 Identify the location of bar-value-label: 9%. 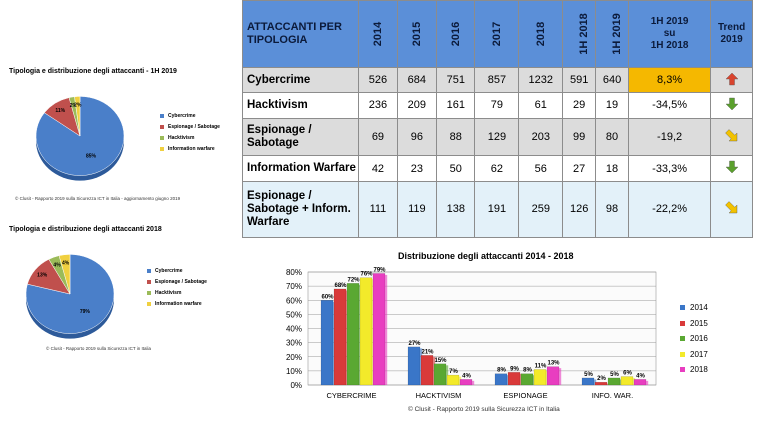
(514, 369).